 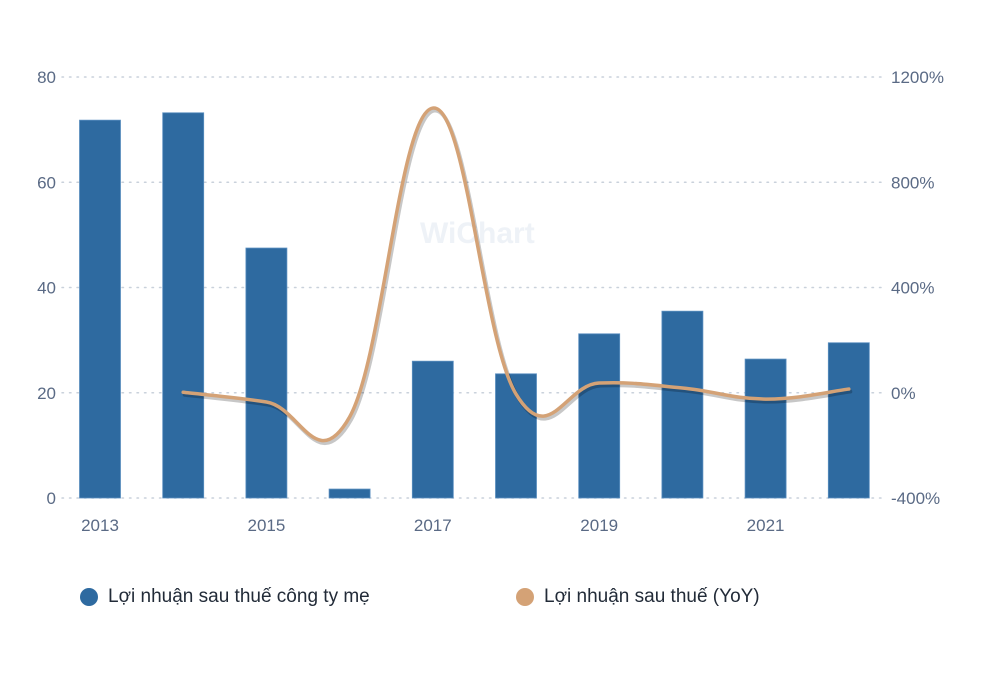 I want to click on x-tick-label: 2019, so click(x=599, y=525).